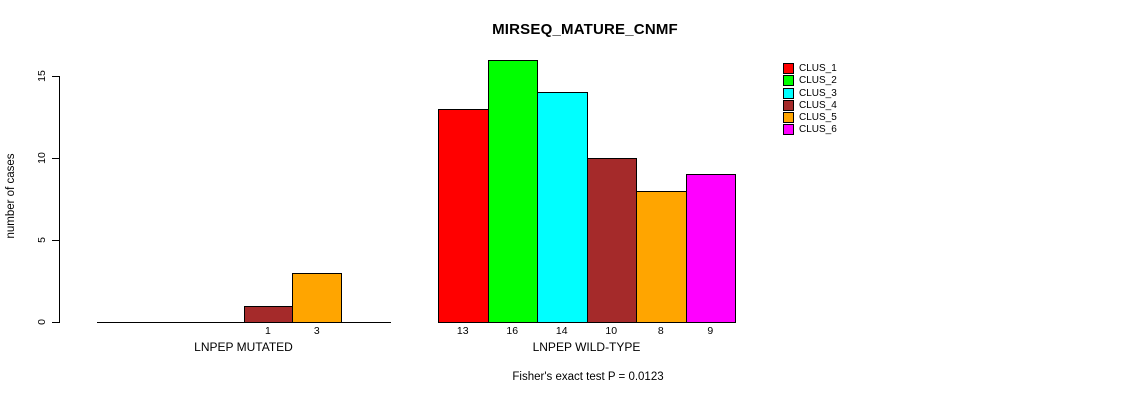  Describe the element at coordinates (818, 130) in the screenshot. I see `legend-label: CLUS_6` at that location.